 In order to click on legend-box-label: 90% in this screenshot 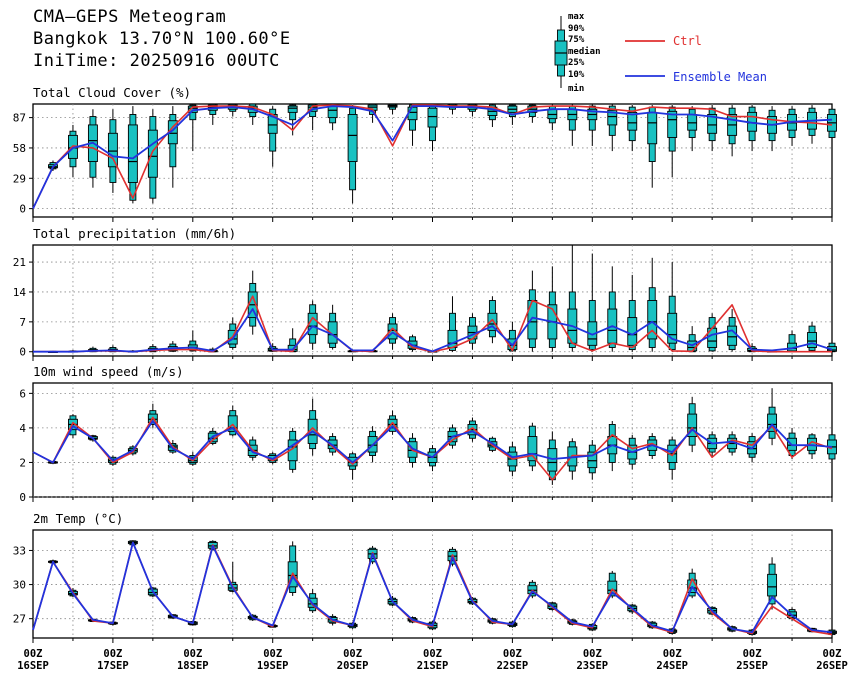, I will do `click(576, 29)`.